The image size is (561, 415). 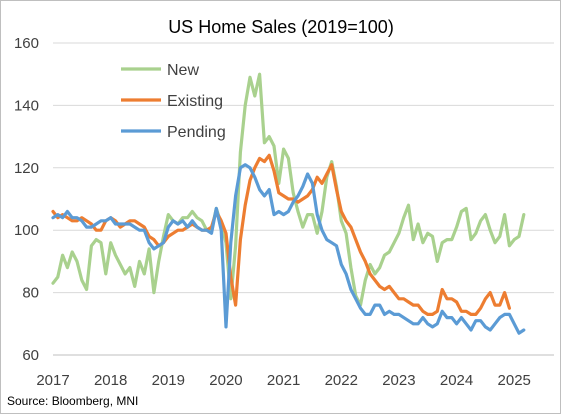 I want to click on y-tick-label: 160, so click(x=26, y=43).